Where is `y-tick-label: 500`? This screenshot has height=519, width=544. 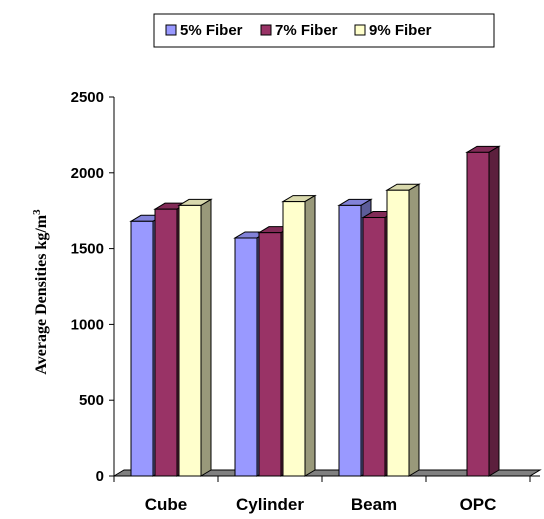
y-tick-label: 500 is located at coordinates (91, 400).